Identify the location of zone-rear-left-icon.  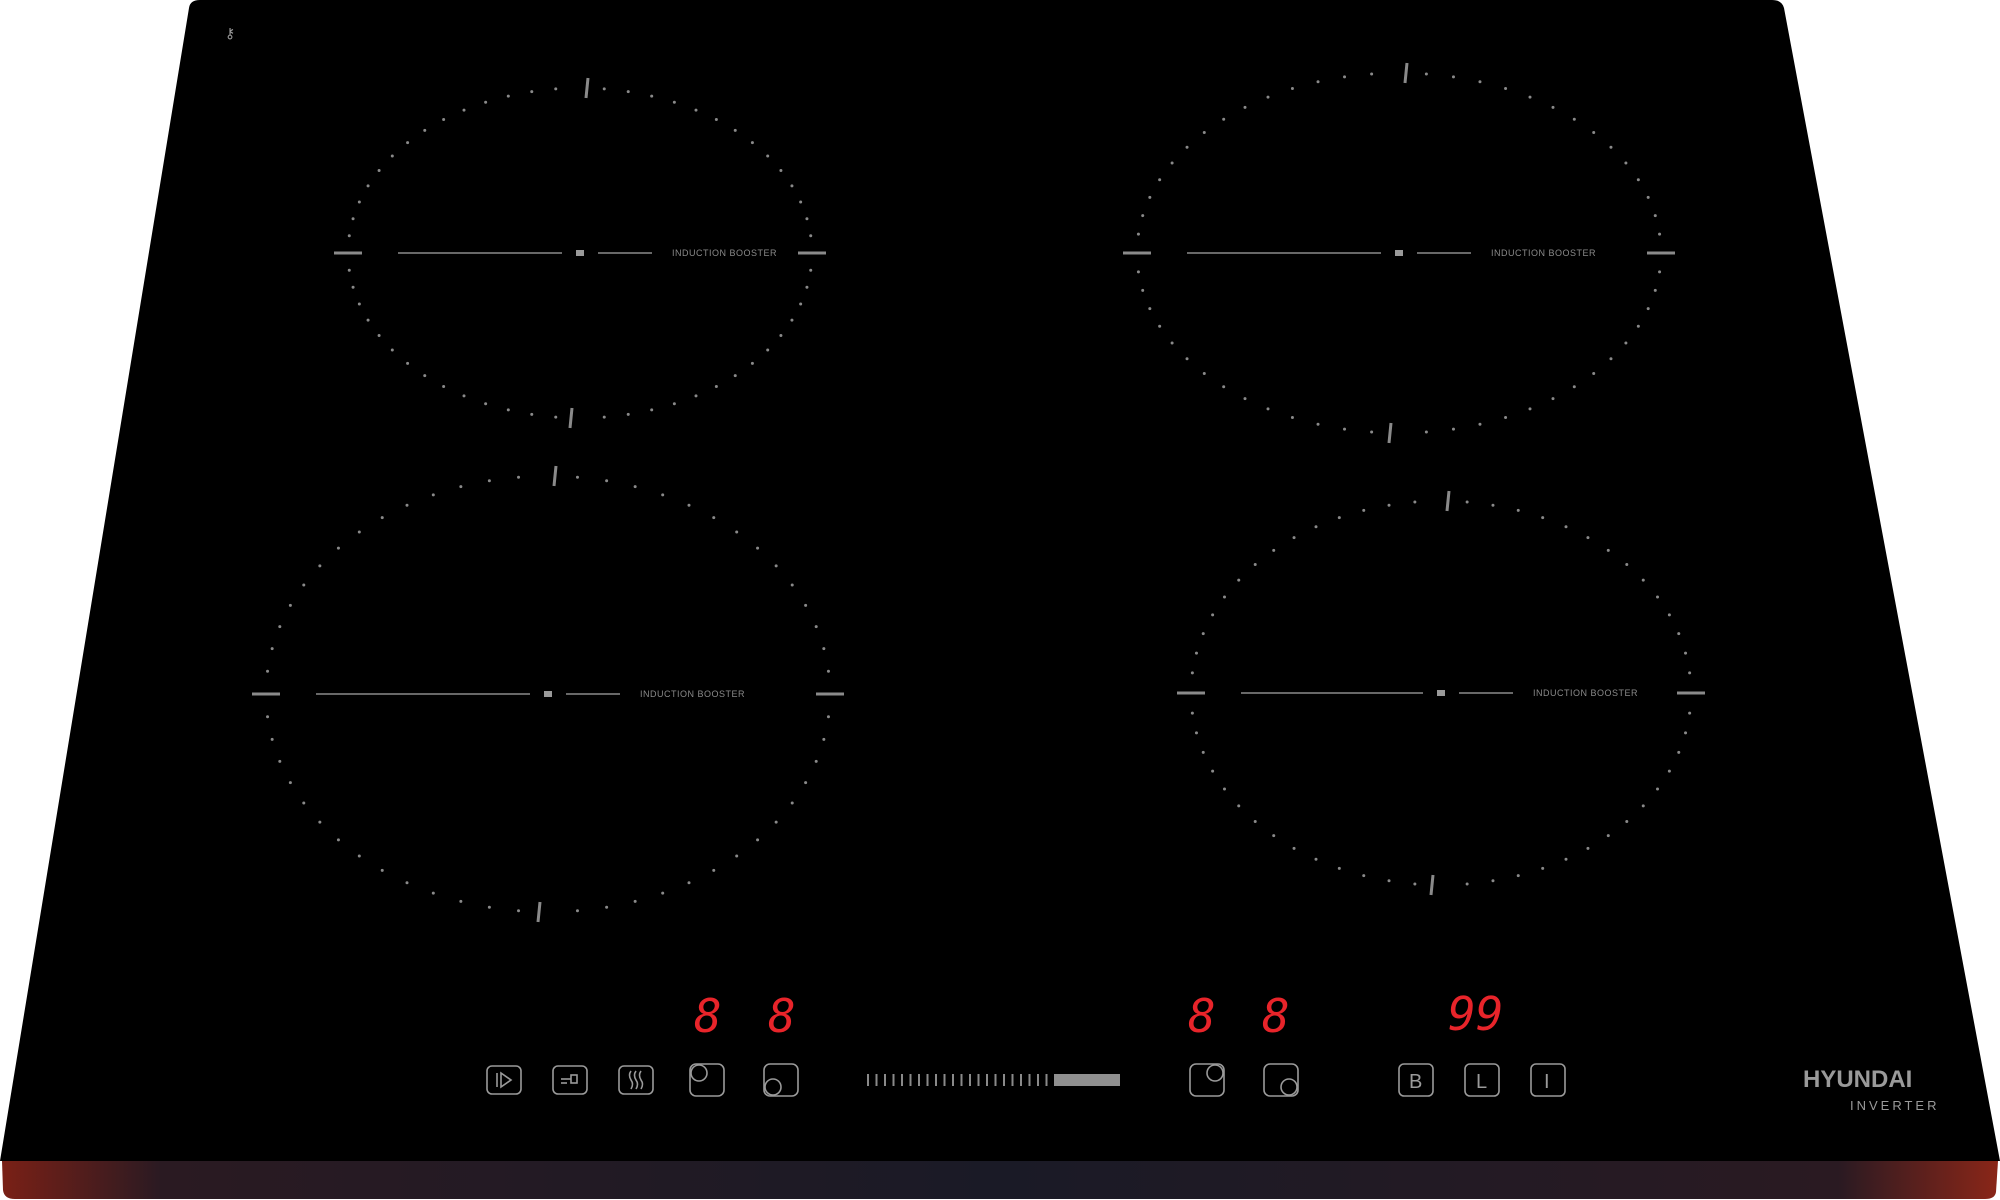
(707, 1080).